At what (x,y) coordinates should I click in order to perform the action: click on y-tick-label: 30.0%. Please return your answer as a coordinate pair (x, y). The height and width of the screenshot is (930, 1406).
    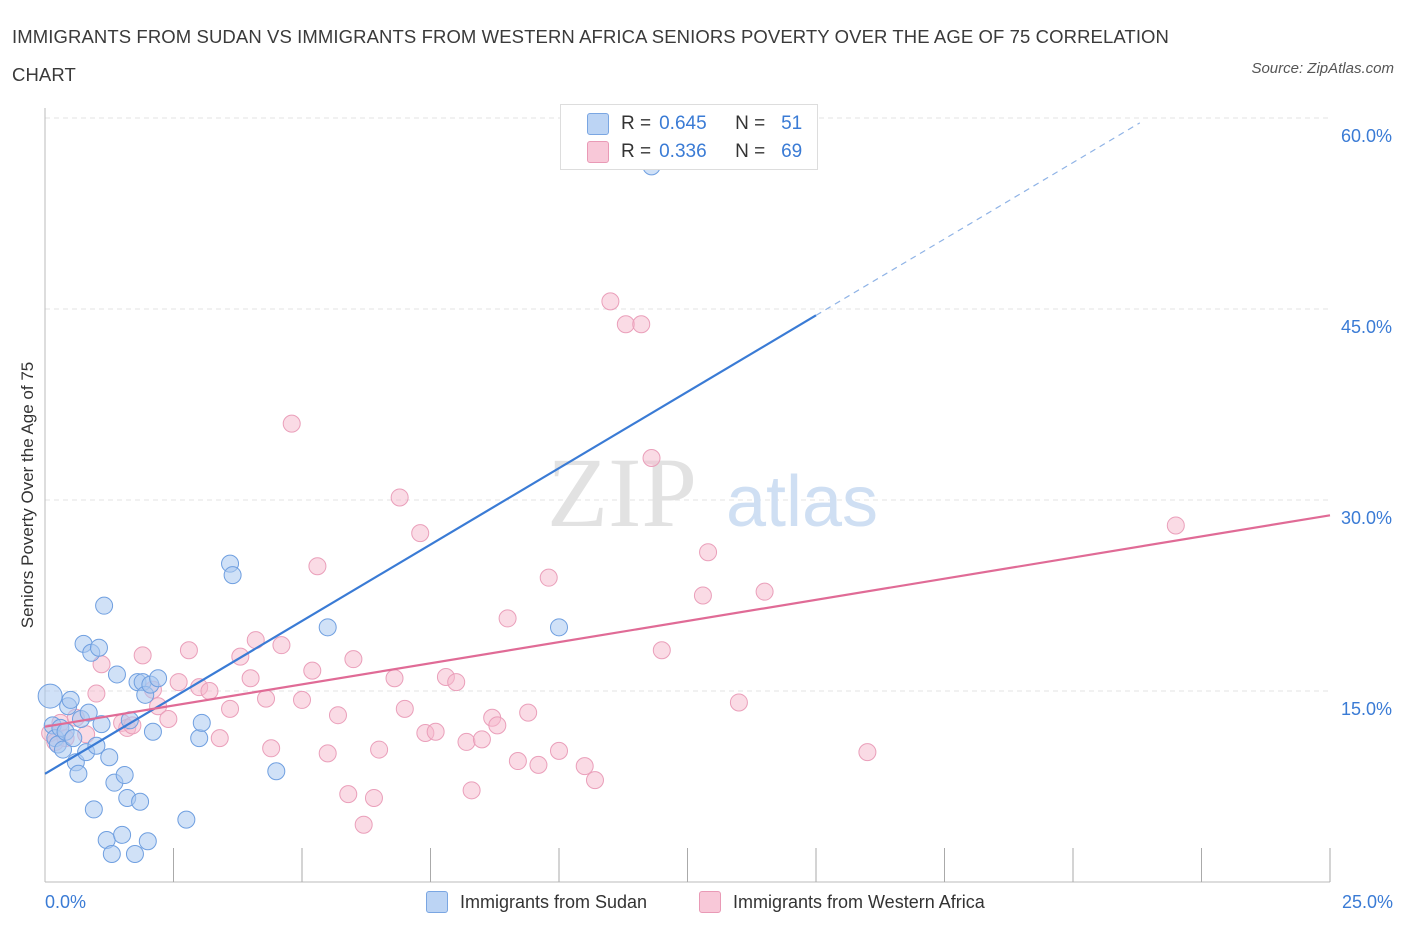
    Looking at the image, I should click on (1366, 518).